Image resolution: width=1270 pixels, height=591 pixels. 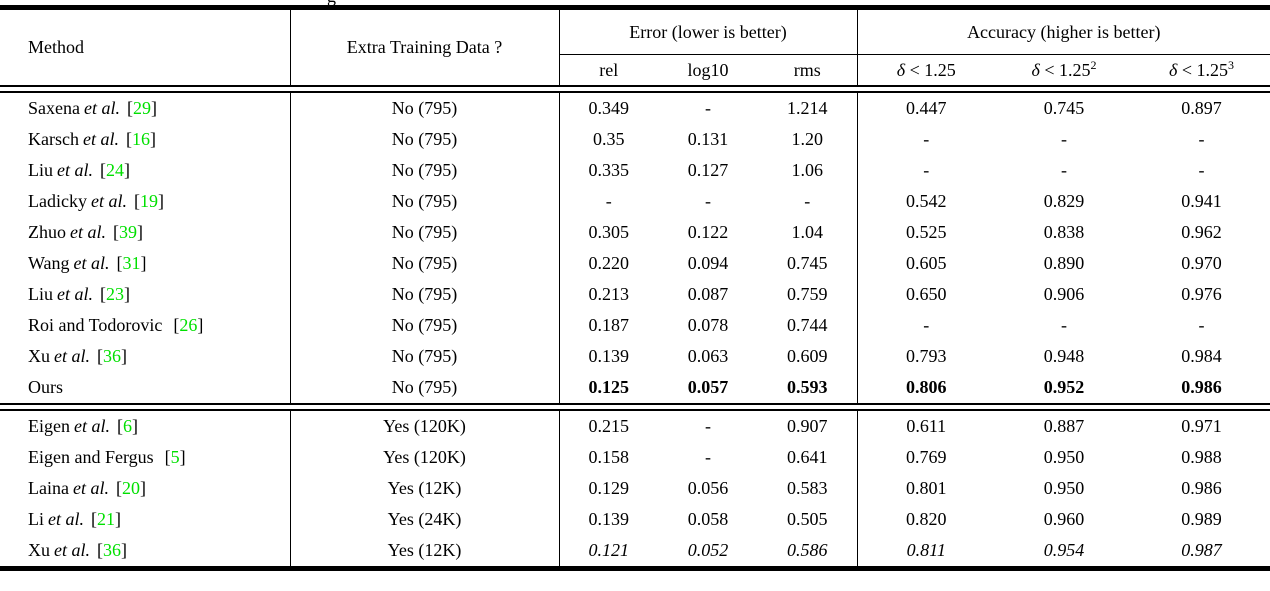 What do you see at coordinates (1063, 31) in the screenshot?
I see `group-header-accuracy: Accuracy (higher is better)` at bounding box center [1063, 31].